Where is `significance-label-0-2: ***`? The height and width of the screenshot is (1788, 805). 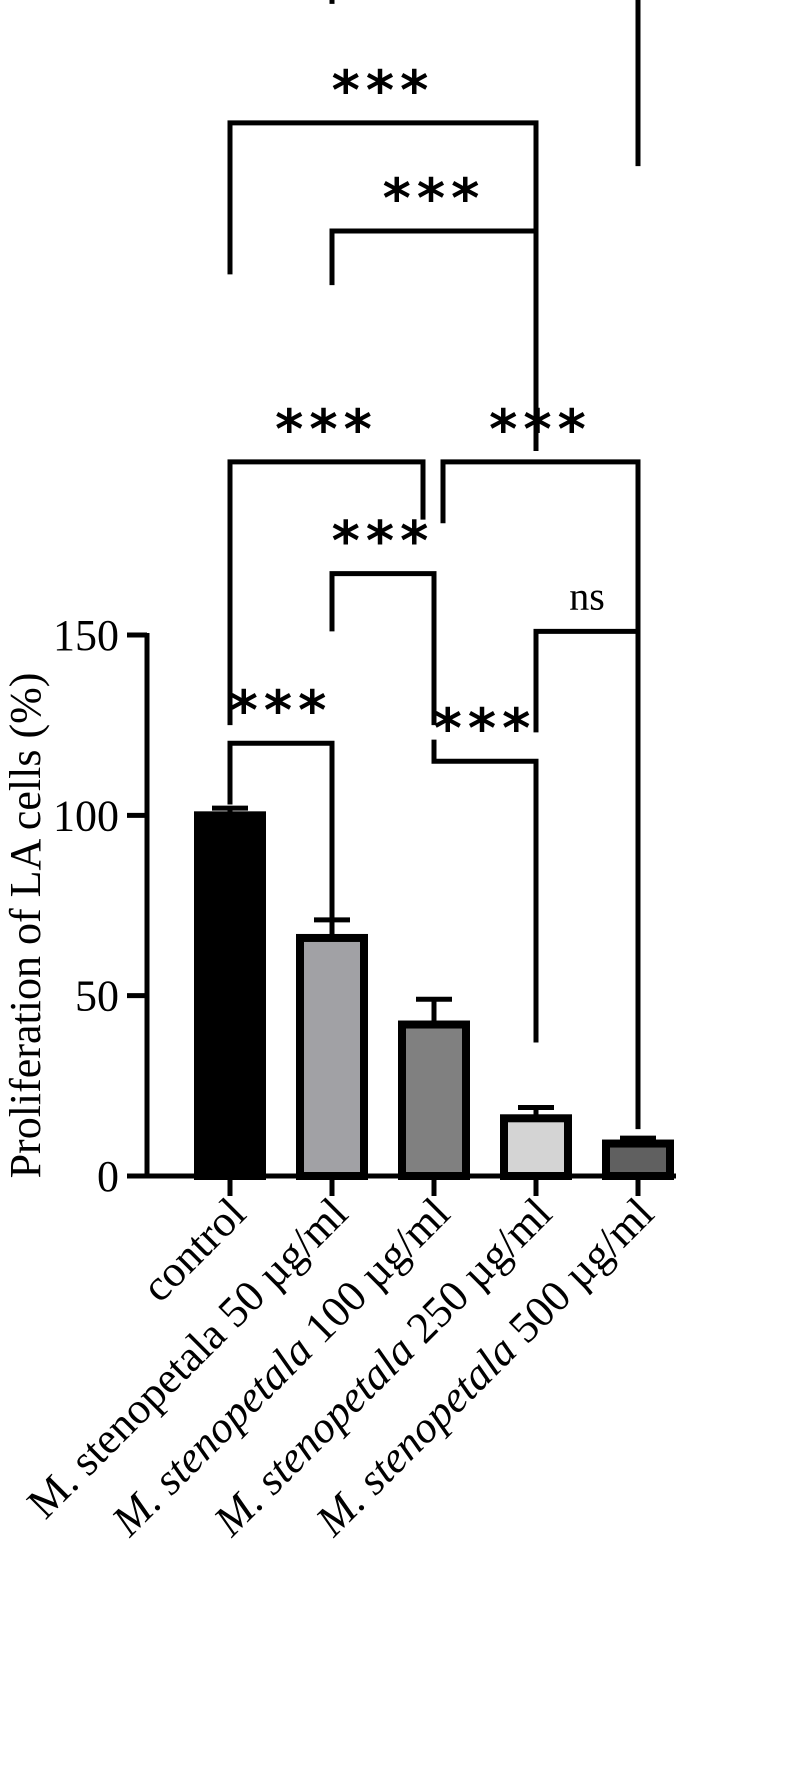 significance-label-0-2: *** is located at coordinates (326, 429).